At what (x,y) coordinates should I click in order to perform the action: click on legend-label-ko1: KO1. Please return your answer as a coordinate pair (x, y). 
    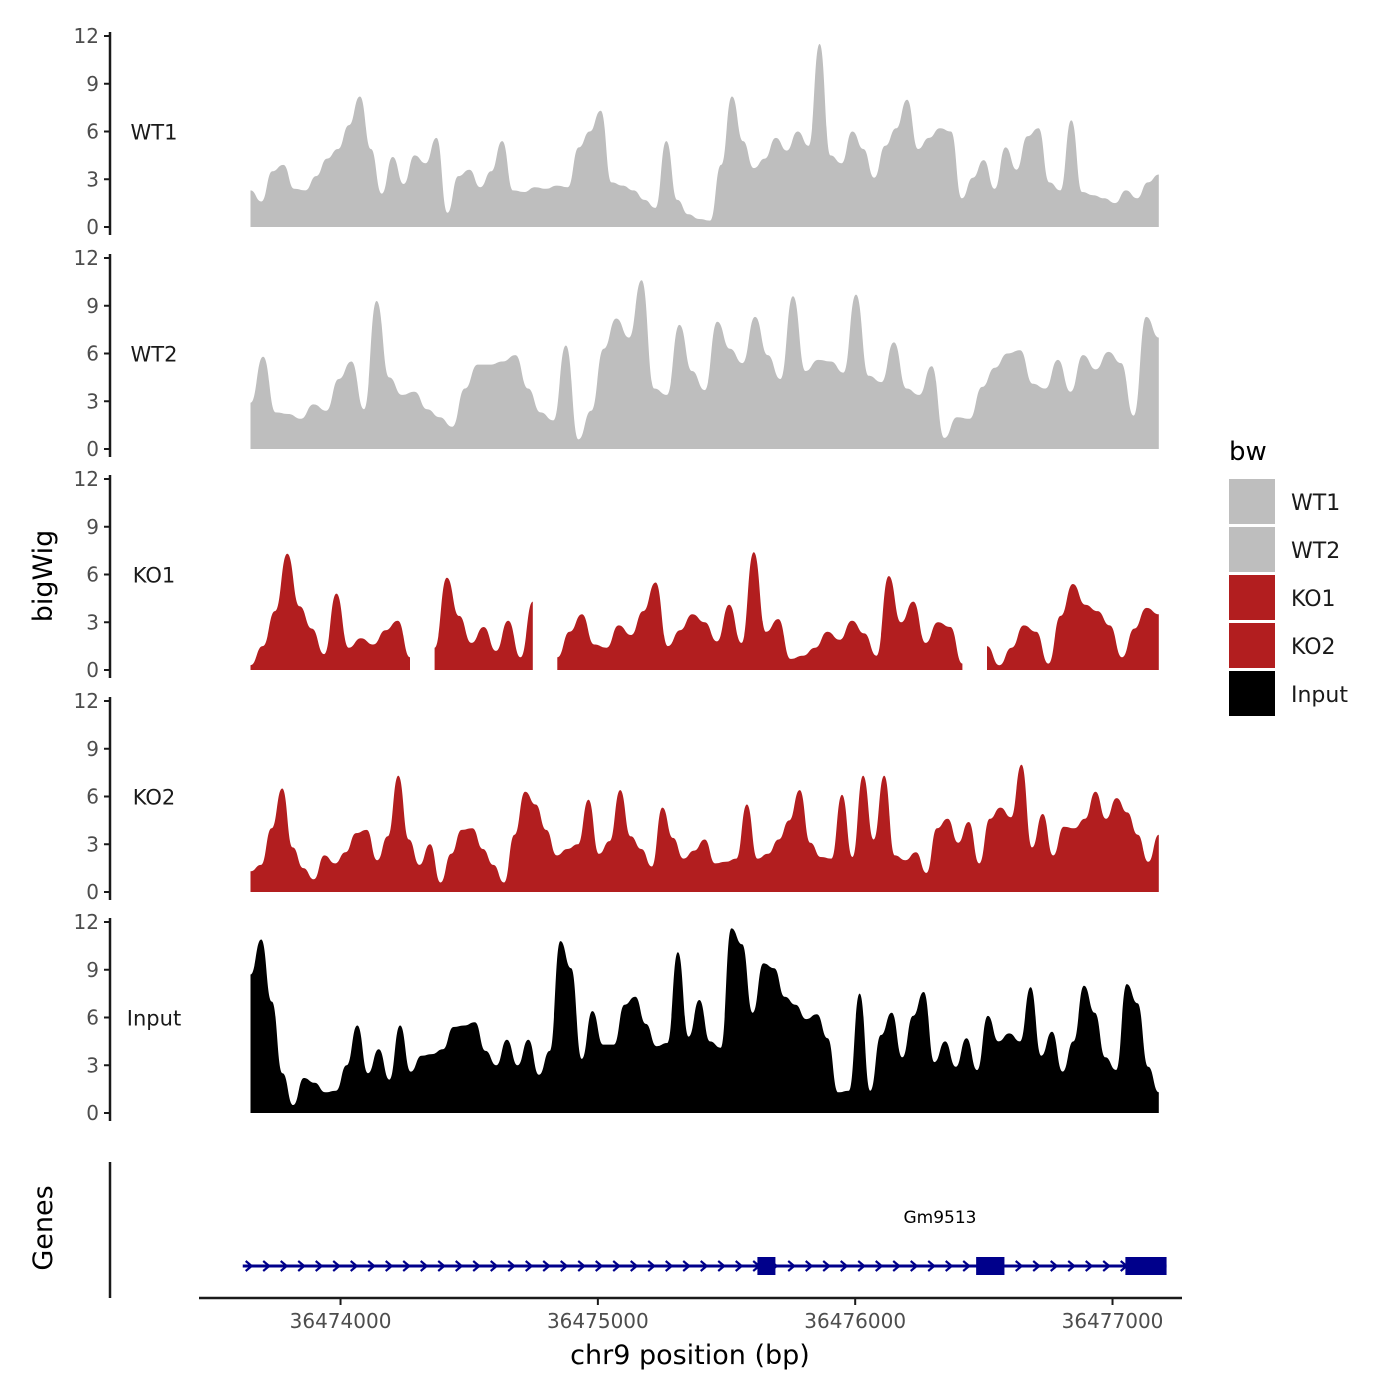
    Looking at the image, I should click on (1313, 599).